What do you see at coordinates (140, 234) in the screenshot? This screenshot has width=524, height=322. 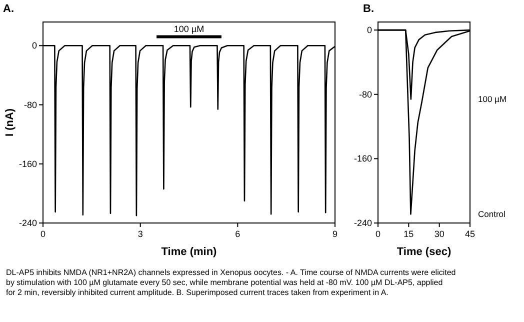 I see `x-tick-label: 3` at bounding box center [140, 234].